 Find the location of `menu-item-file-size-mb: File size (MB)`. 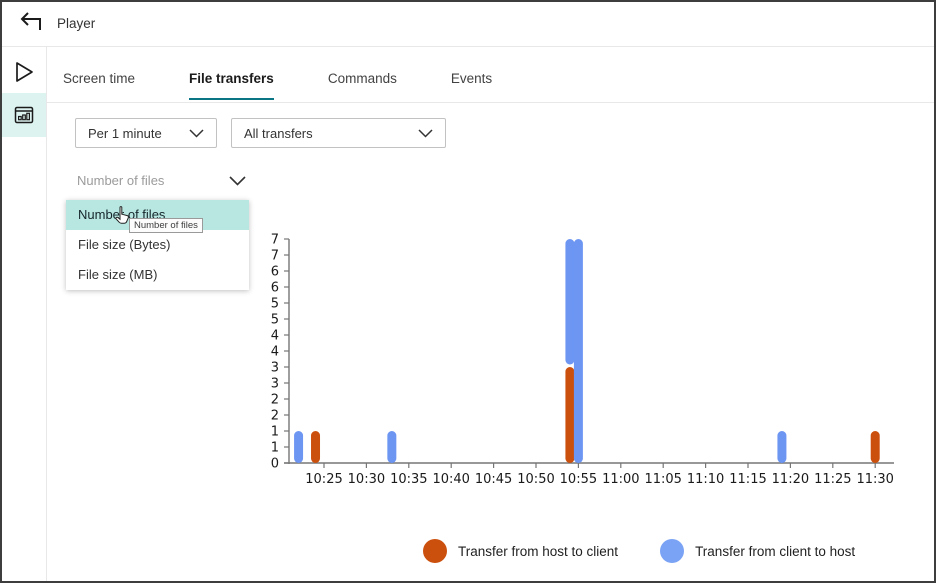

menu-item-file-size-mb: File size (MB) is located at coordinates (118, 274).